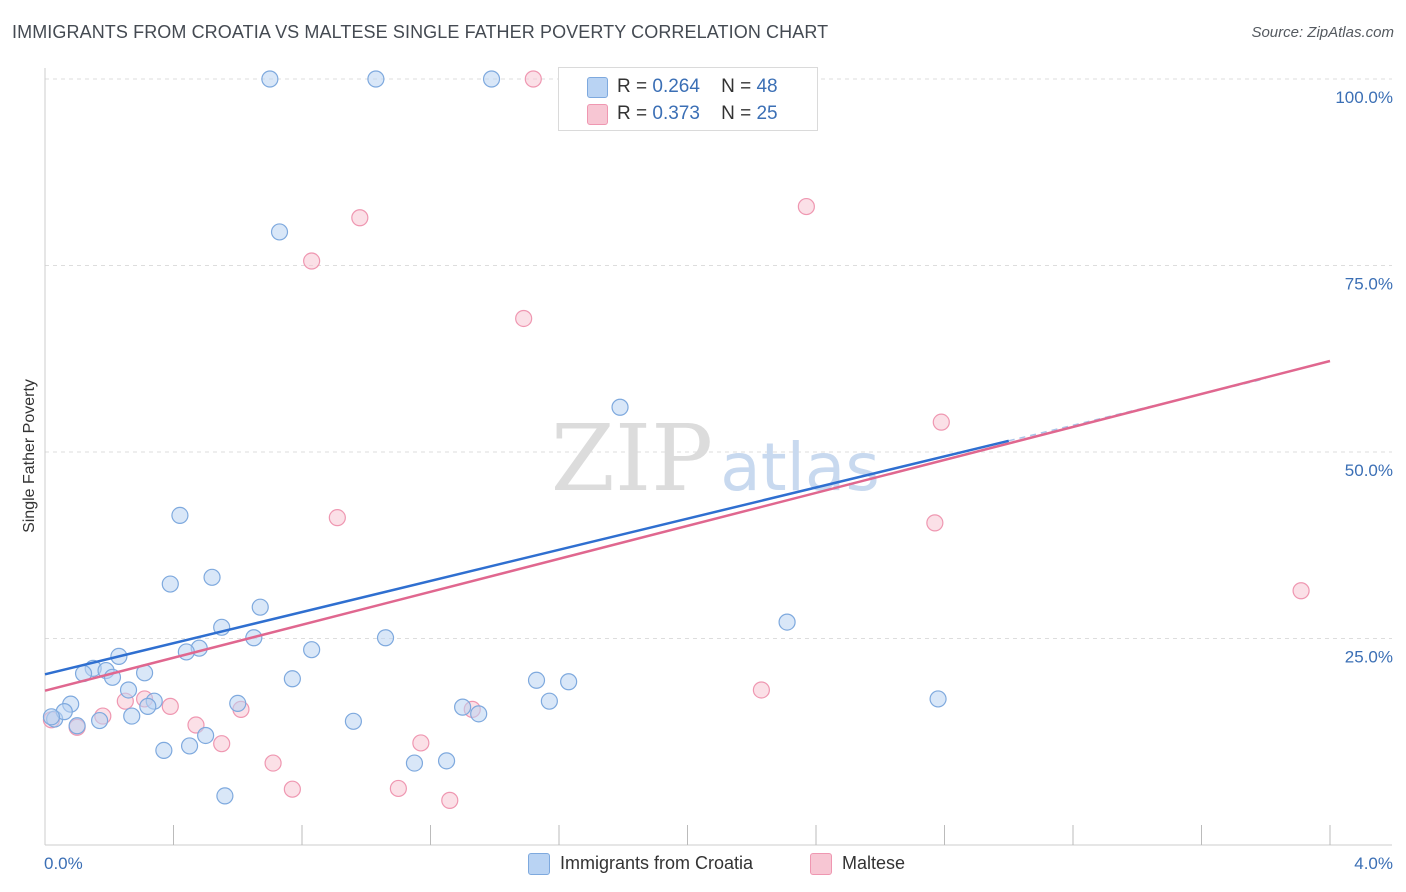  What do you see at coordinates (688, 99) in the screenshot?
I see `correlation-legend: R = 0.264 N = 48 R = 0.373 N = 25` at bounding box center [688, 99].